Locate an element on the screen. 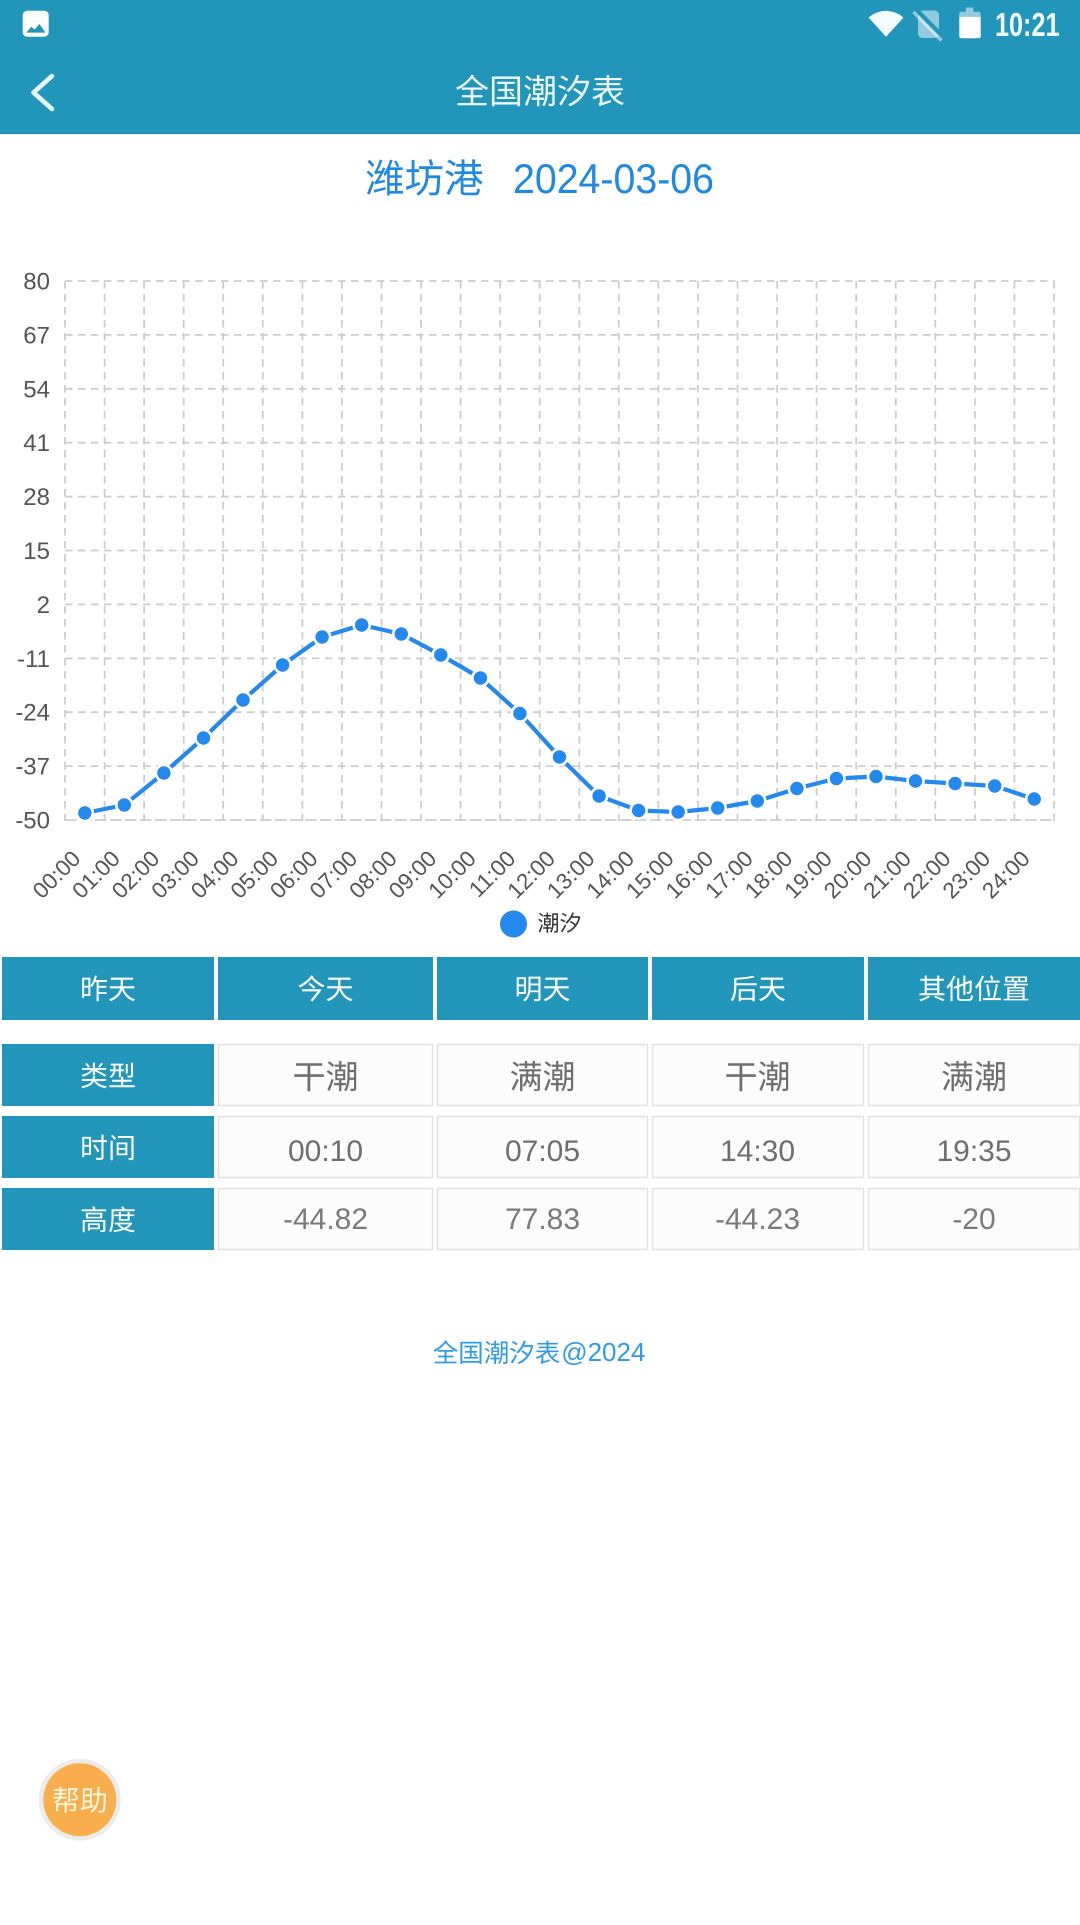  svg-text: -11 is located at coordinates (33, 659).